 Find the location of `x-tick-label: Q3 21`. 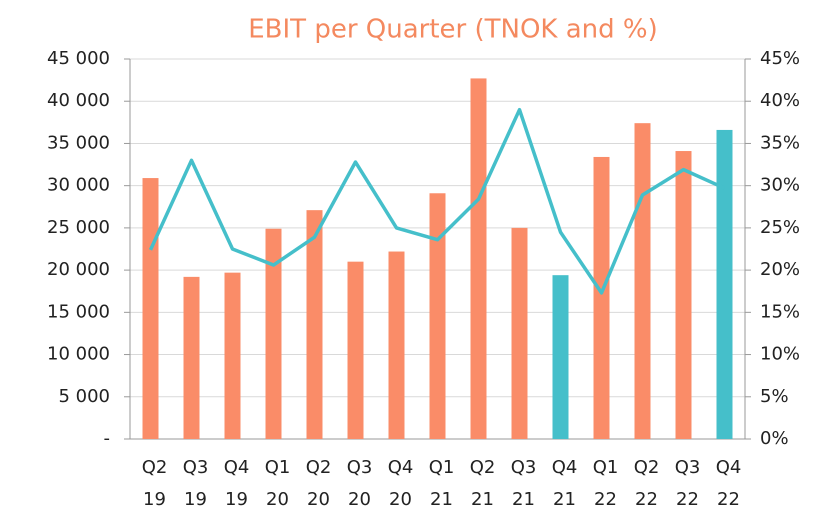

x-tick-label: Q3 21 is located at coordinates (523, 483).